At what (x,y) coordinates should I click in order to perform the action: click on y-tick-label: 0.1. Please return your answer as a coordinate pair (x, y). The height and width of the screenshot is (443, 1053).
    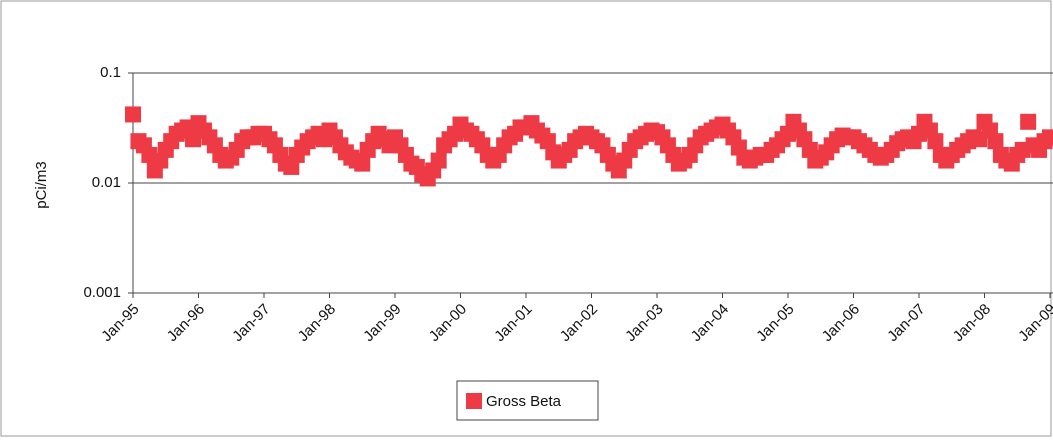
    Looking at the image, I should click on (110, 72).